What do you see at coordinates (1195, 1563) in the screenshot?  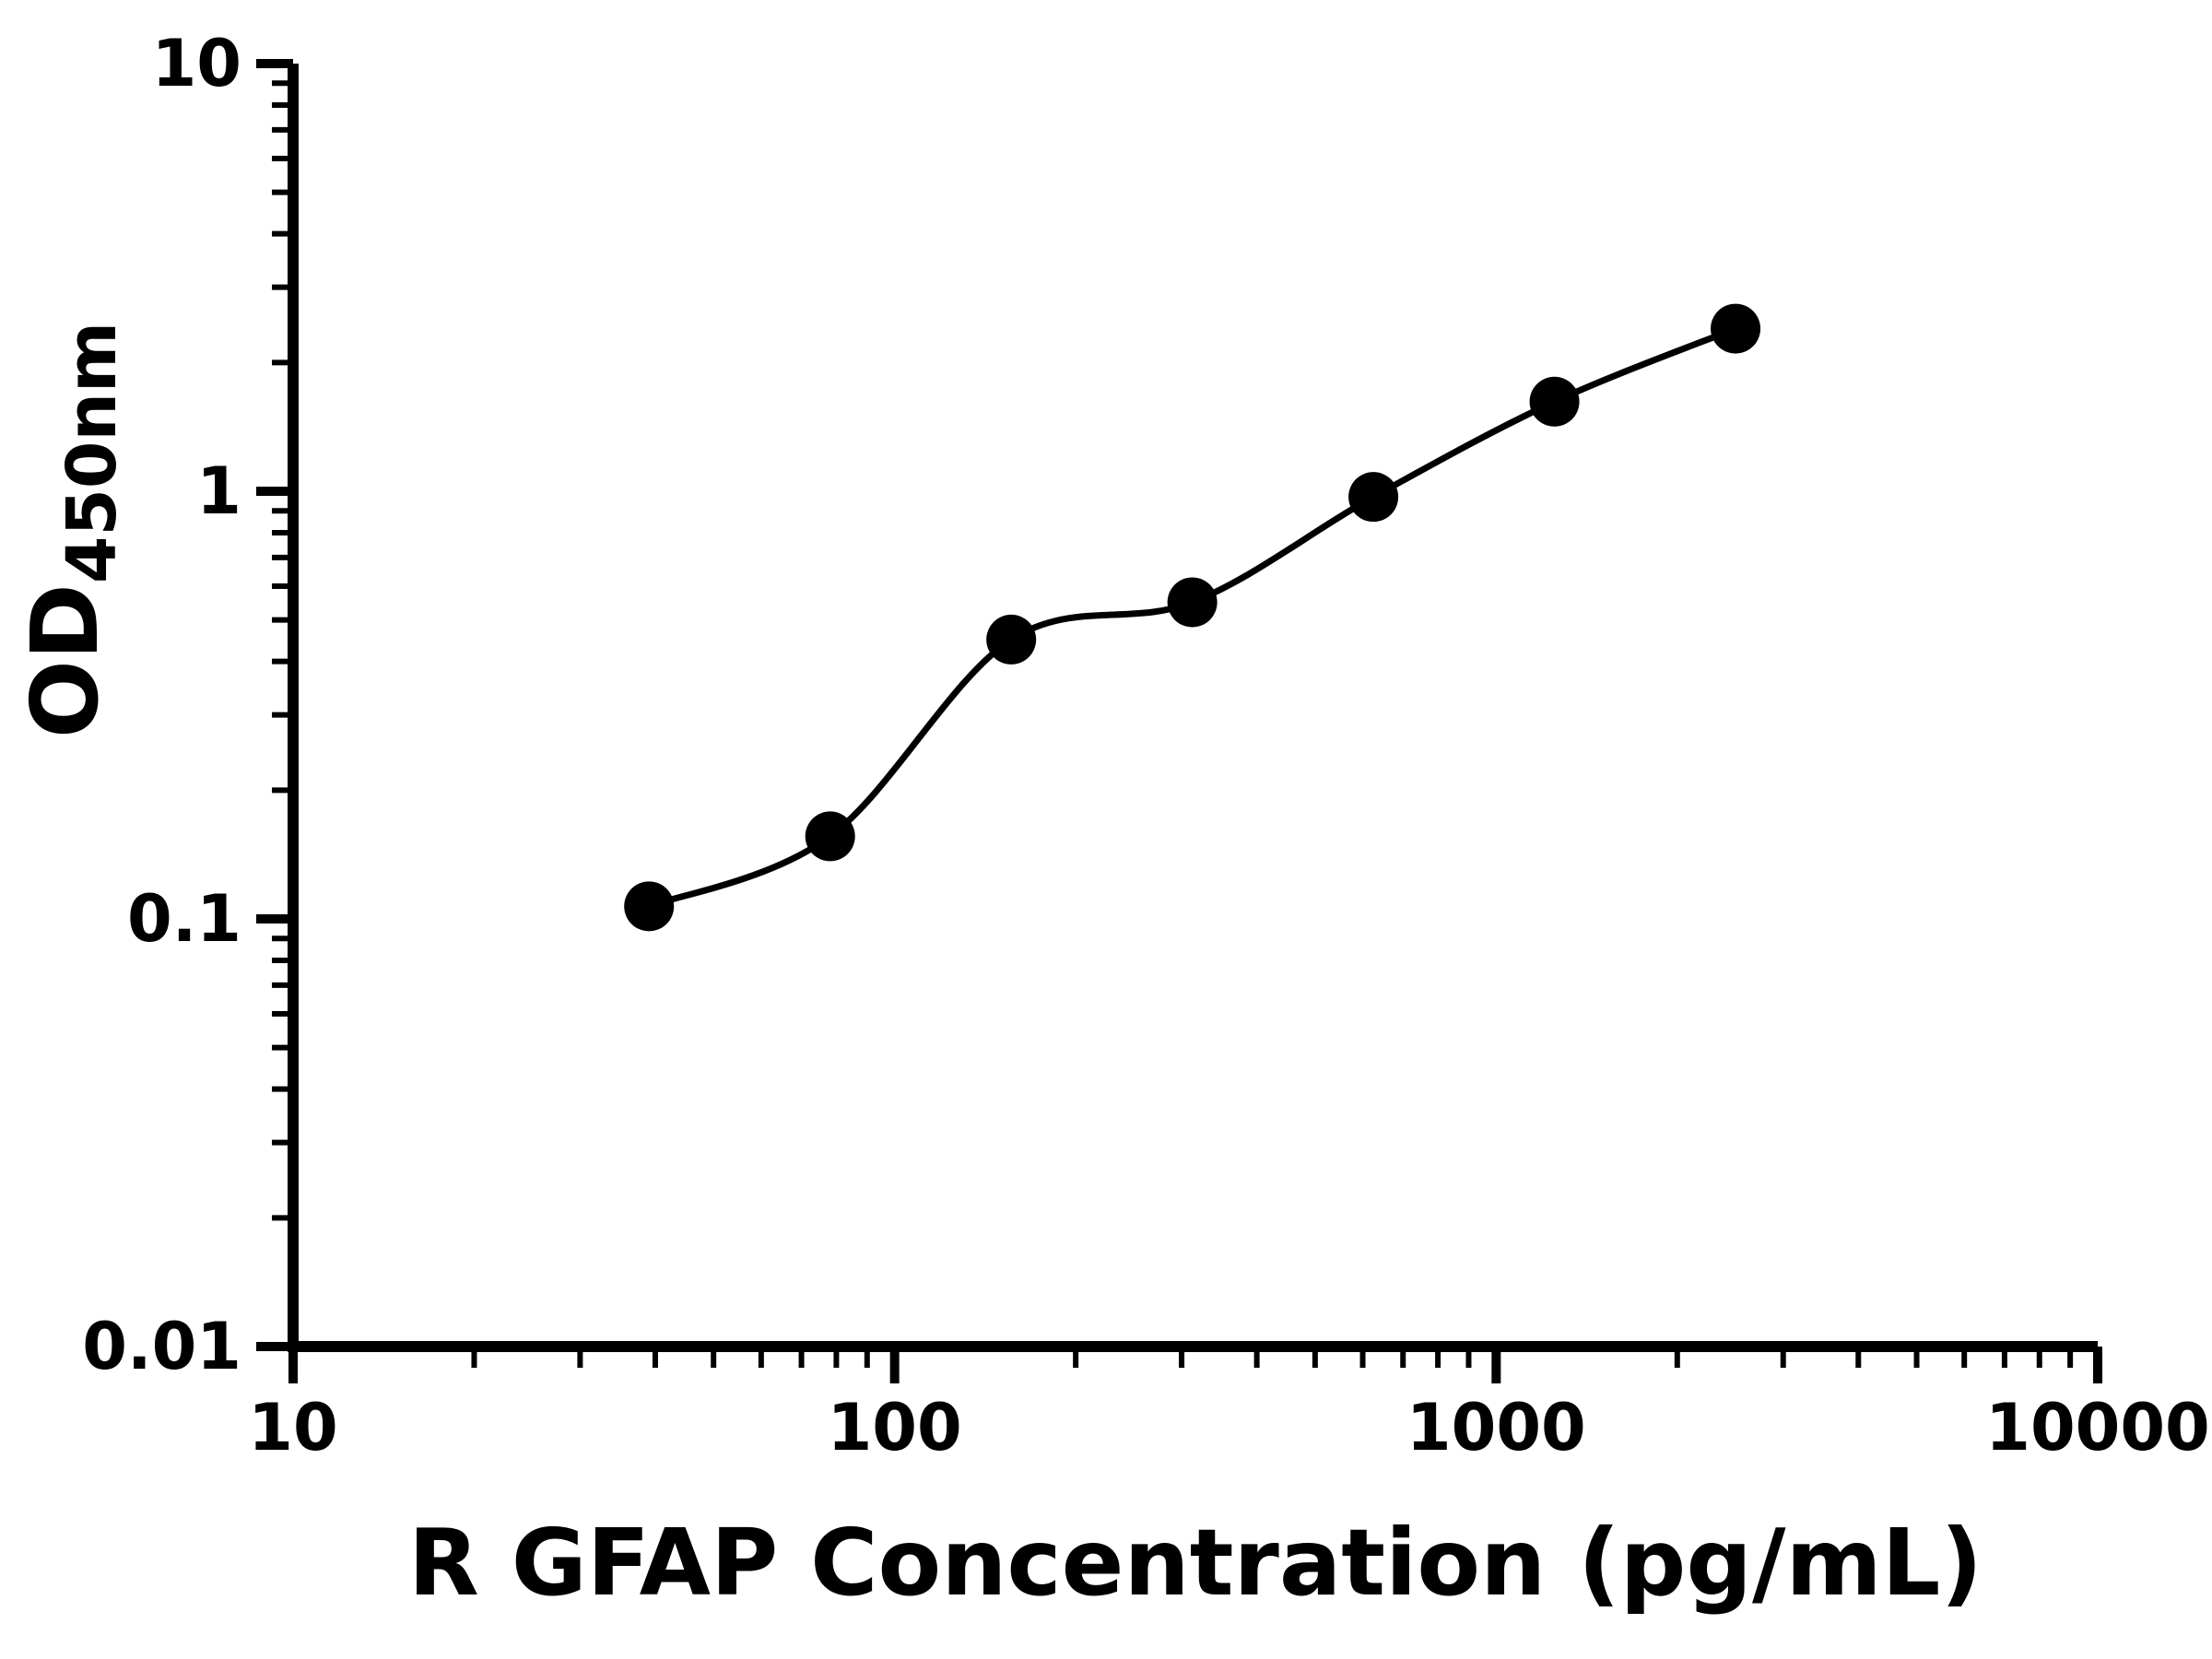 I see `x-axis-title: R GFAP Concentration (pg/mL)` at bounding box center [1195, 1563].